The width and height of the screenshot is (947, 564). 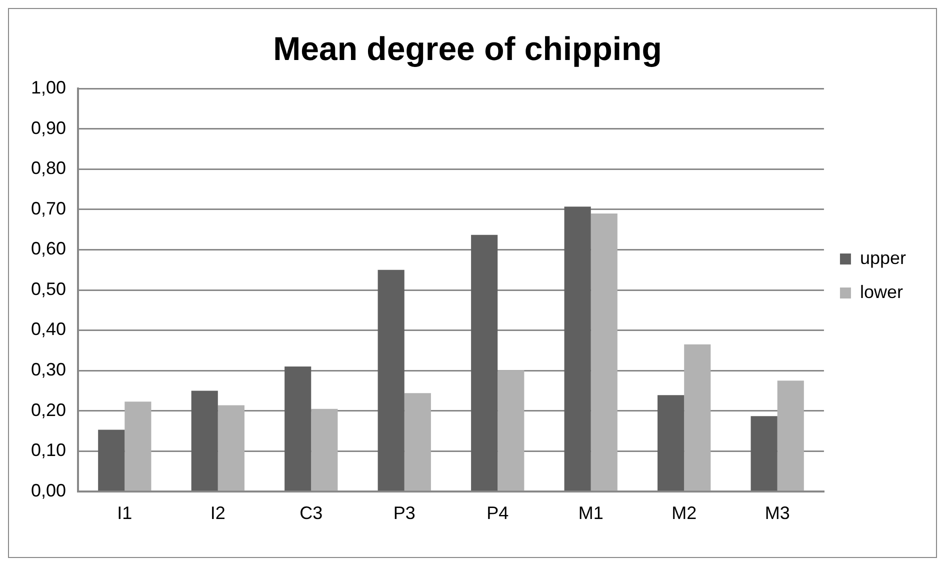 What do you see at coordinates (684, 513) in the screenshot?
I see `x-tick-label: M2` at bounding box center [684, 513].